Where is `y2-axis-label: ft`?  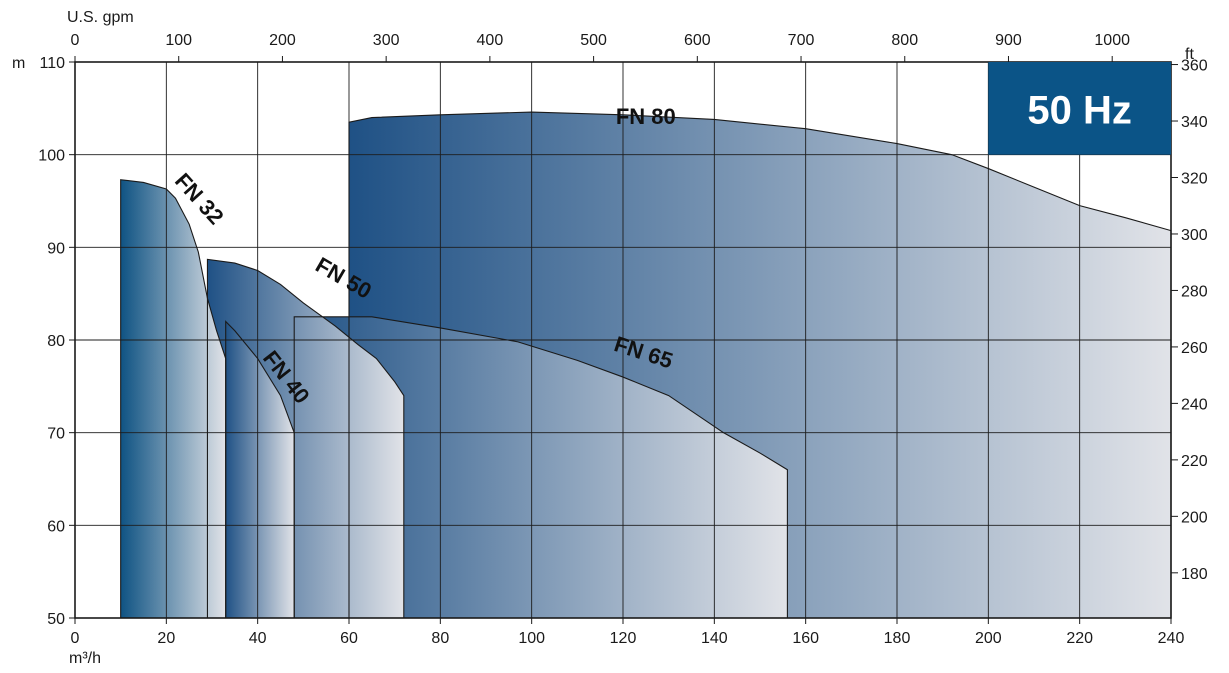 y2-axis-label: ft is located at coordinates (1189, 54).